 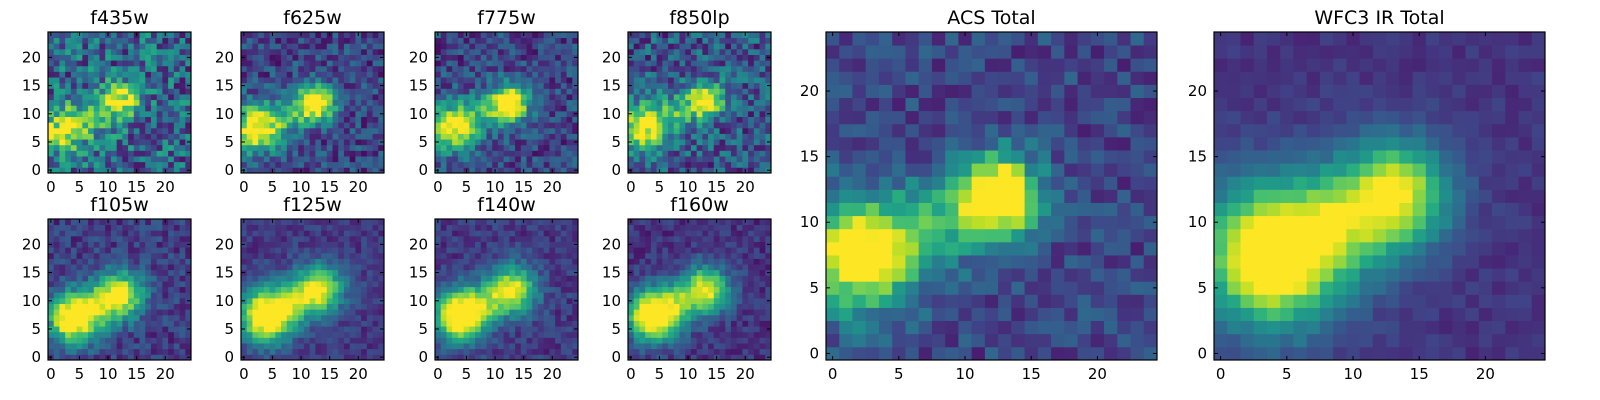 What do you see at coordinates (108, 374) in the screenshot?
I see `x-tick-label: 10` at bounding box center [108, 374].